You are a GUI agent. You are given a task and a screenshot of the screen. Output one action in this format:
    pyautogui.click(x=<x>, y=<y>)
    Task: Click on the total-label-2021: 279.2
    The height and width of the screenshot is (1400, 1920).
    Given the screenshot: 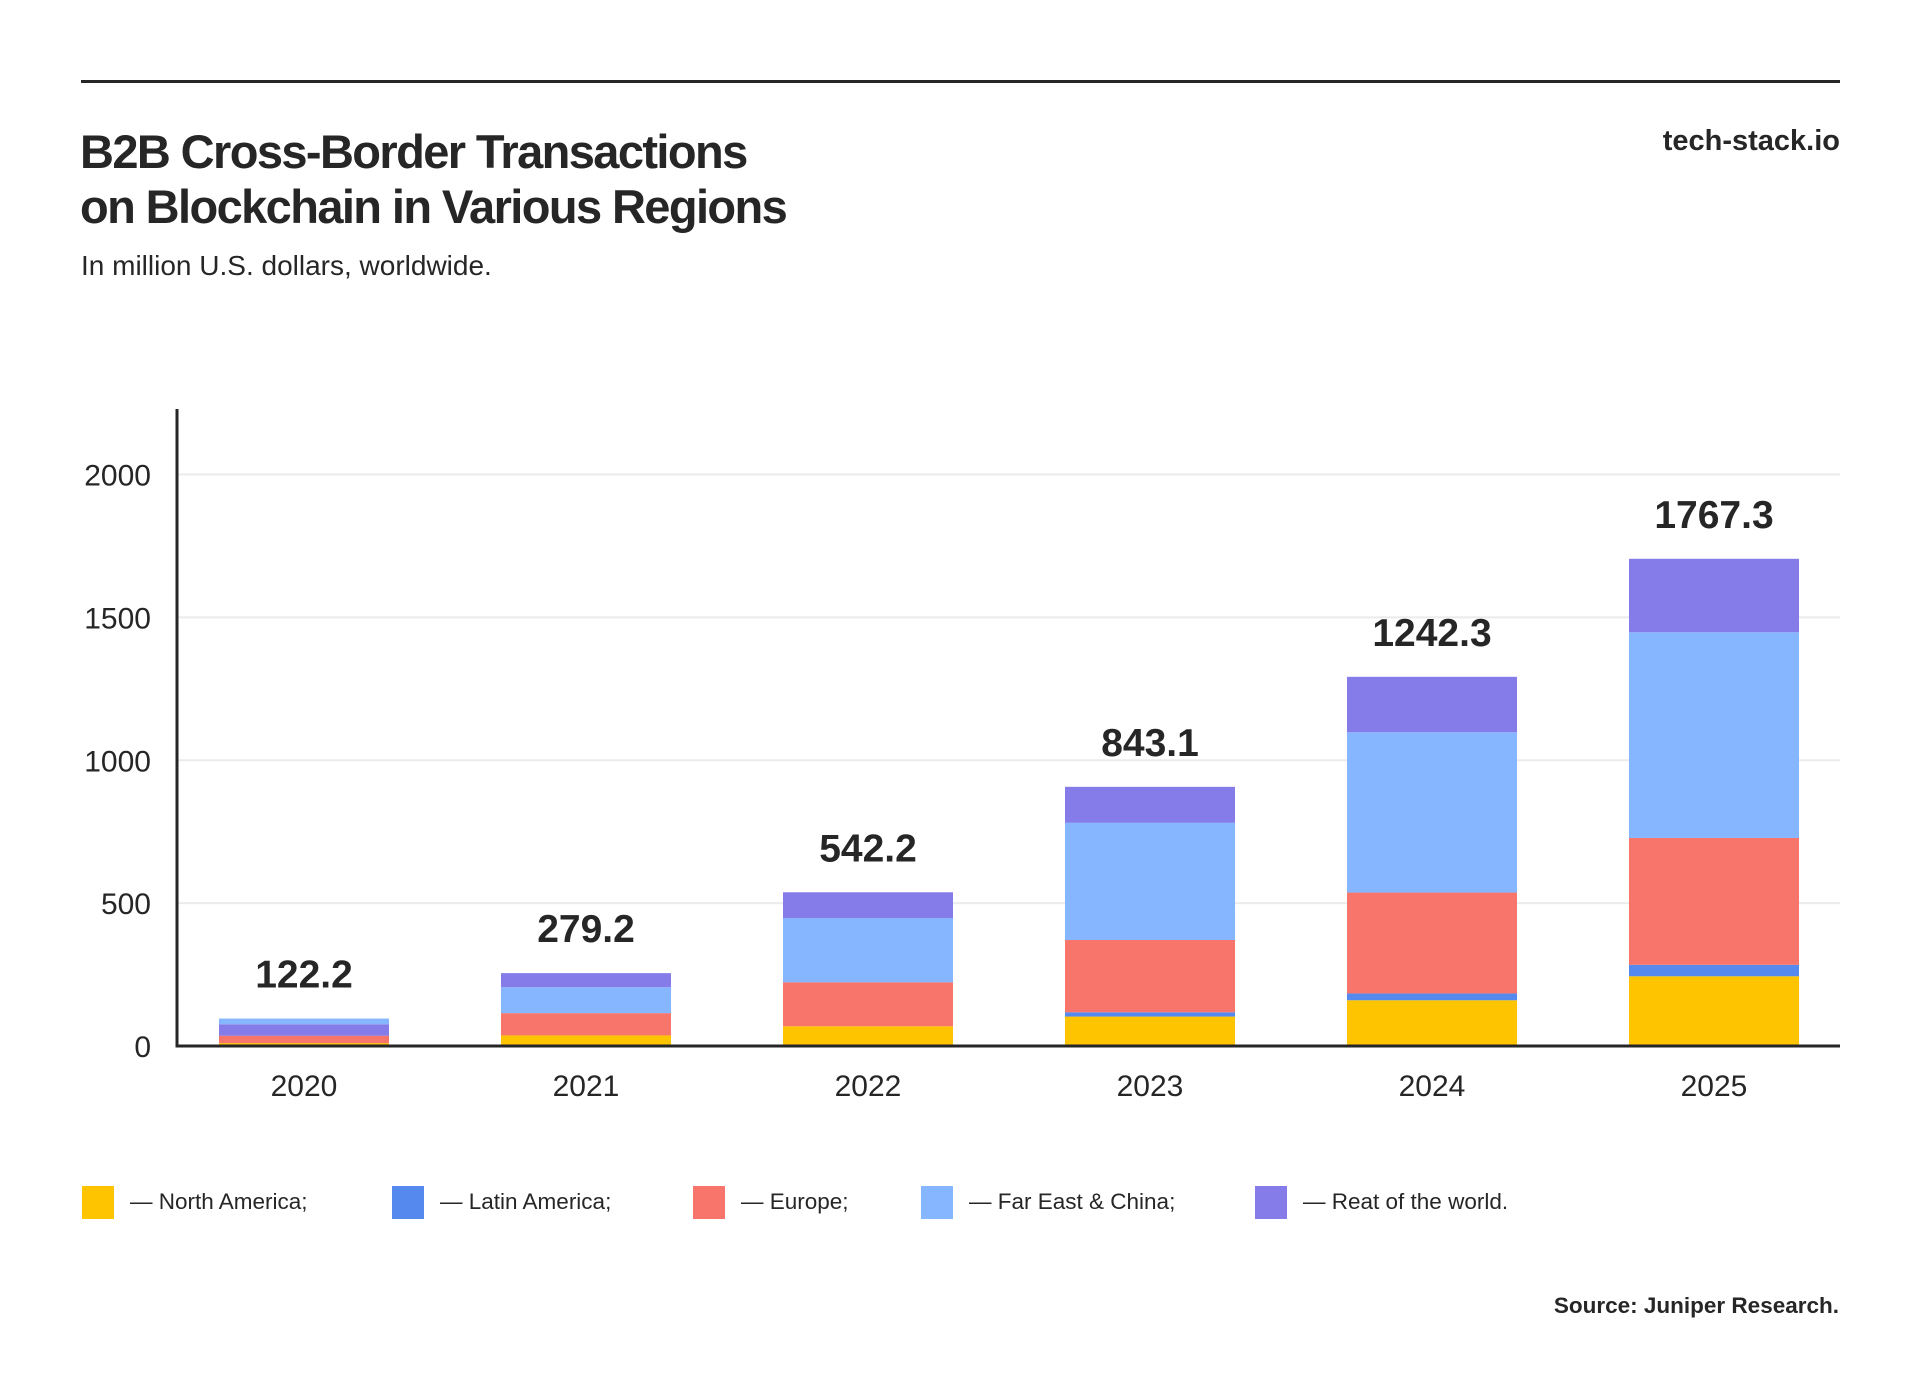 What is the action you would take?
    pyautogui.click(x=586, y=929)
    